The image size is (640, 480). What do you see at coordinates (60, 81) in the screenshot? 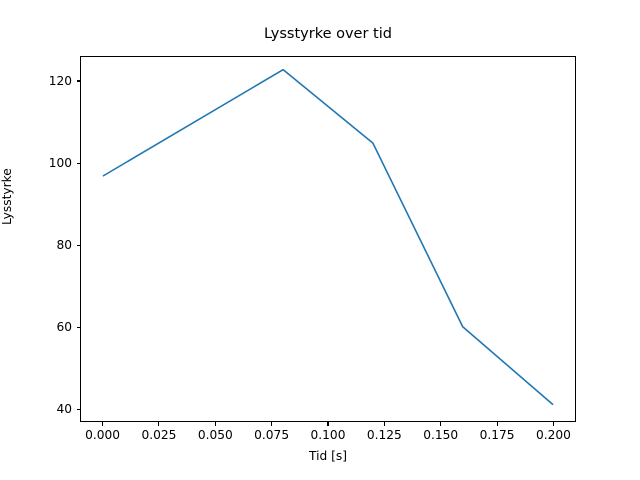
I see `y-tick-label: 120` at bounding box center [60, 81].